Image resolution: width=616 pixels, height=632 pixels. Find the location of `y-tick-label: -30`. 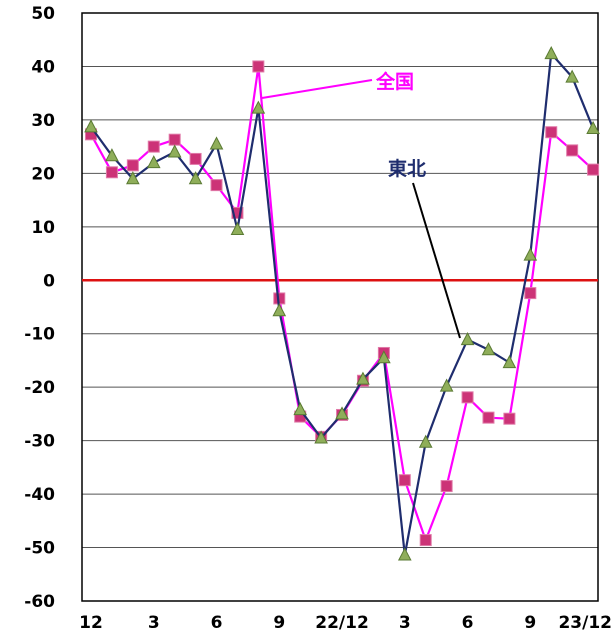

y-tick-label: -30 is located at coordinates (39, 442).